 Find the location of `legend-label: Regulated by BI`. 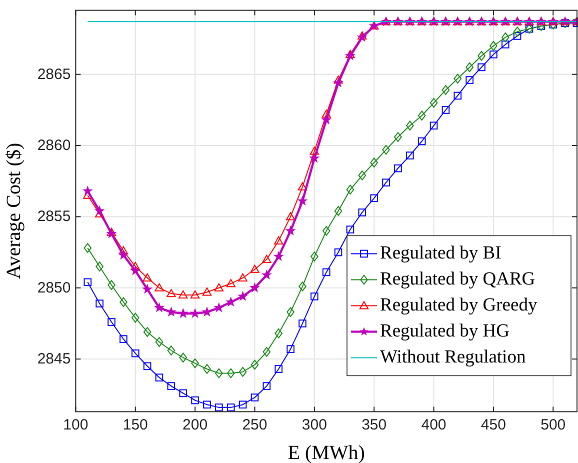

legend-label: Regulated by BI is located at coordinates (441, 254).